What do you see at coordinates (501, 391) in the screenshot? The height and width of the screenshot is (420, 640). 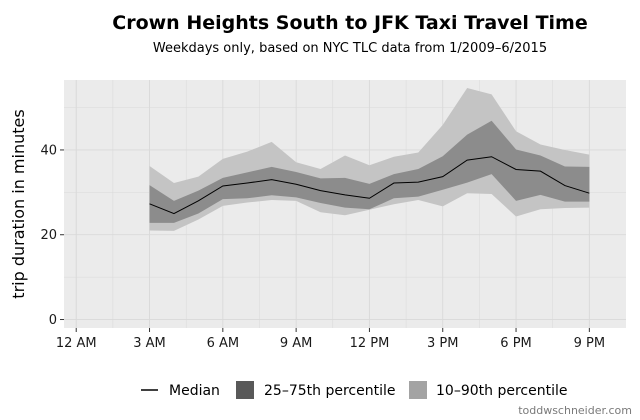 I see `legend-10-90-label: 10–90th percentile` at bounding box center [501, 391].